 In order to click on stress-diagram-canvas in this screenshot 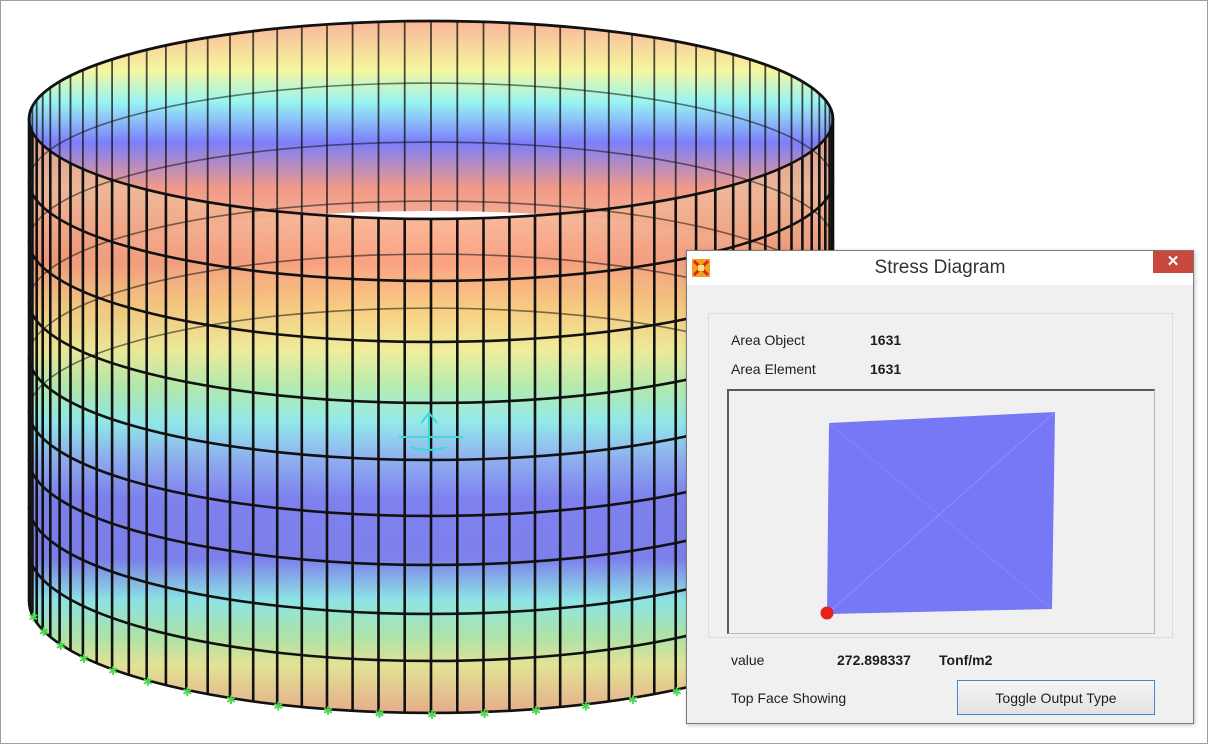, I will do `click(941, 511)`.